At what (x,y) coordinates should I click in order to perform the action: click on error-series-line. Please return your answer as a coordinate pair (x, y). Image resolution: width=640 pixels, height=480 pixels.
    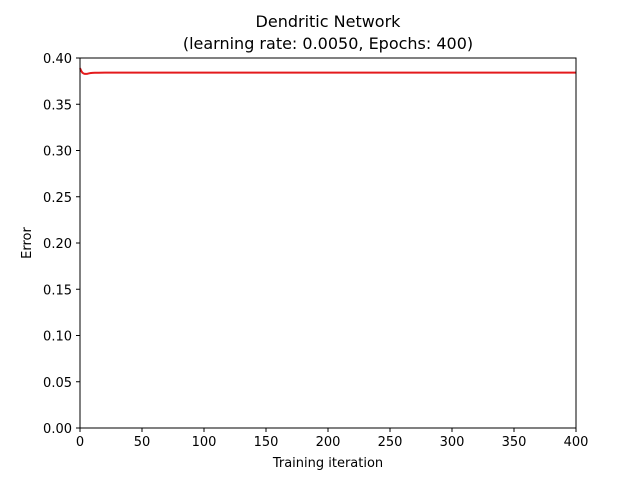
    Looking at the image, I should click on (327, 71).